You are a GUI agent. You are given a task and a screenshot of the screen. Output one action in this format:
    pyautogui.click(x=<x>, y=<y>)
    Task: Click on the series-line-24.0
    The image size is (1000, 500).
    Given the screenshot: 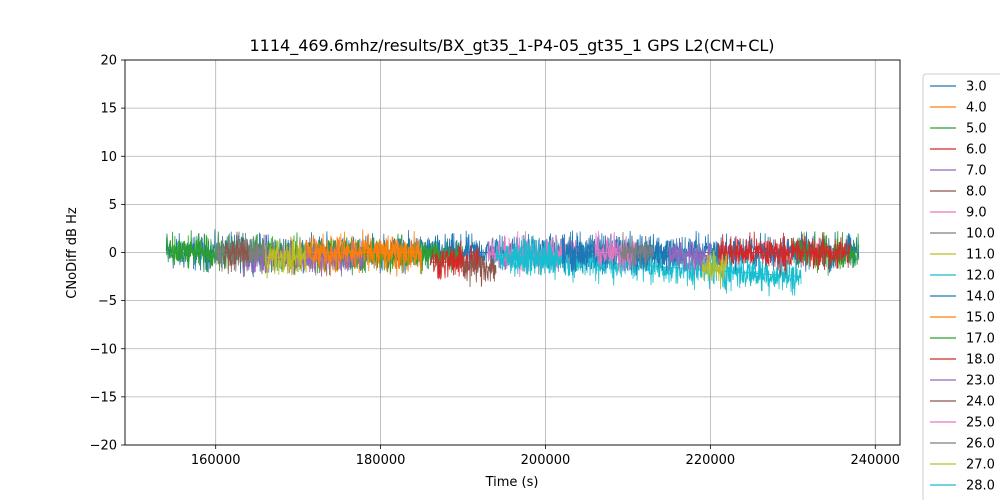 What is the action you would take?
    pyautogui.click(x=236, y=252)
    